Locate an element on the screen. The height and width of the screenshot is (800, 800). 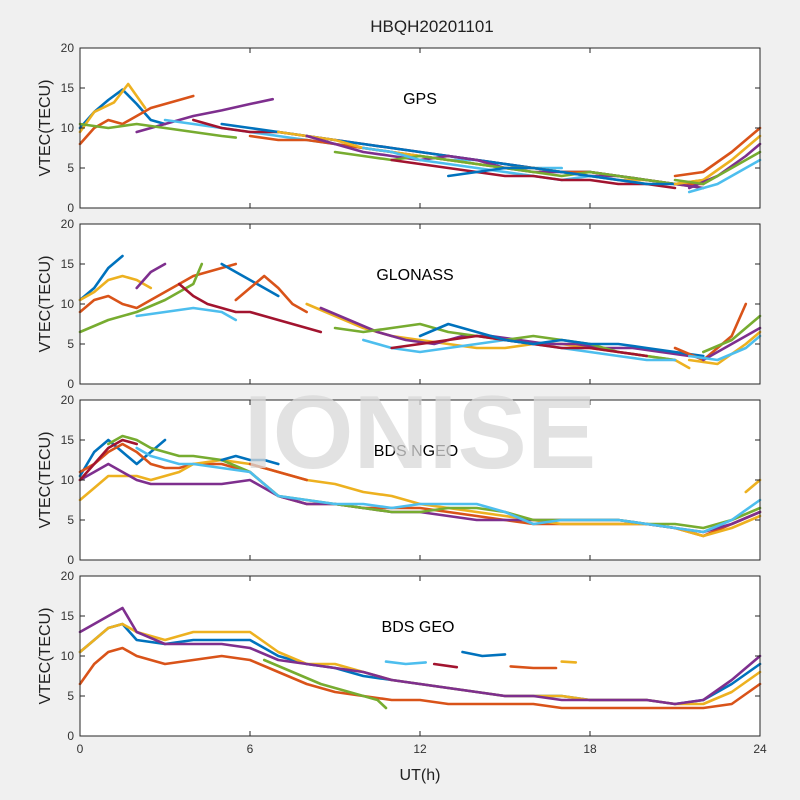
x-axis-label: UT(h) is located at coordinates (420, 775).